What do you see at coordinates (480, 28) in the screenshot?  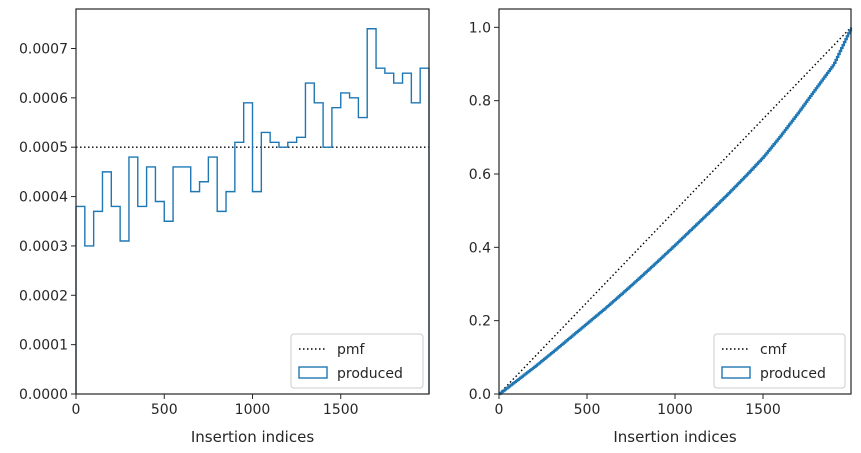 I see `y-tick-label: 1.0` at bounding box center [480, 28].